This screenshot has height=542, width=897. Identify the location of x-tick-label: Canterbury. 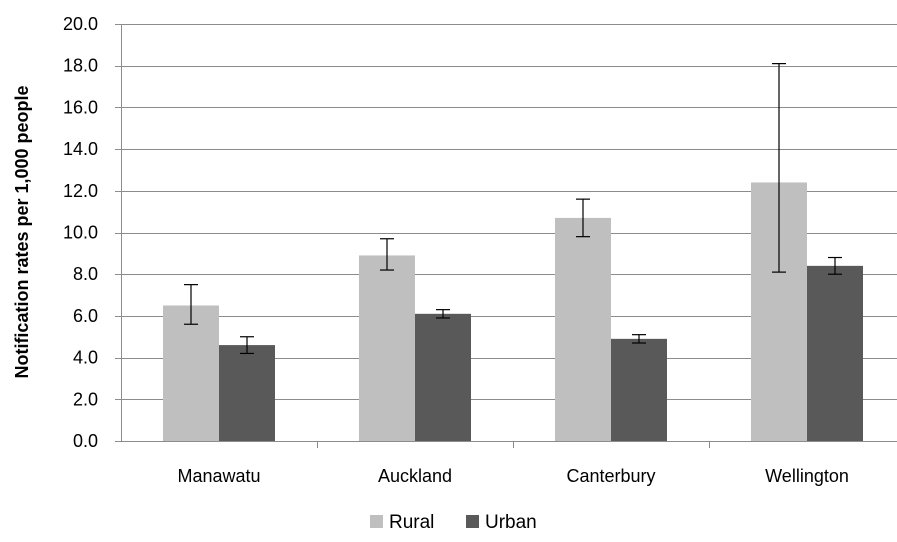
(610, 476).